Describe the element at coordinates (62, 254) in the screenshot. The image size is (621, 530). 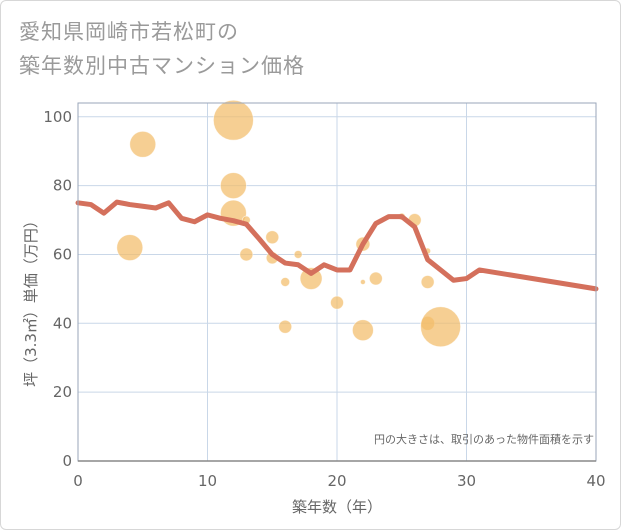
I see `y-tick-label-3: 60` at that location.